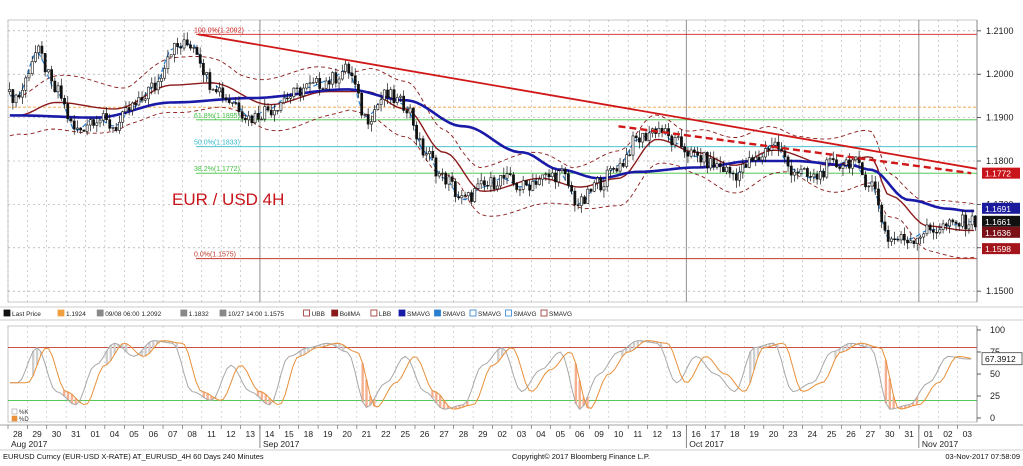  What do you see at coordinates (851, 434) in the screenshot?
I see `x-tick-label: 26` at bounding box center [851, 434].